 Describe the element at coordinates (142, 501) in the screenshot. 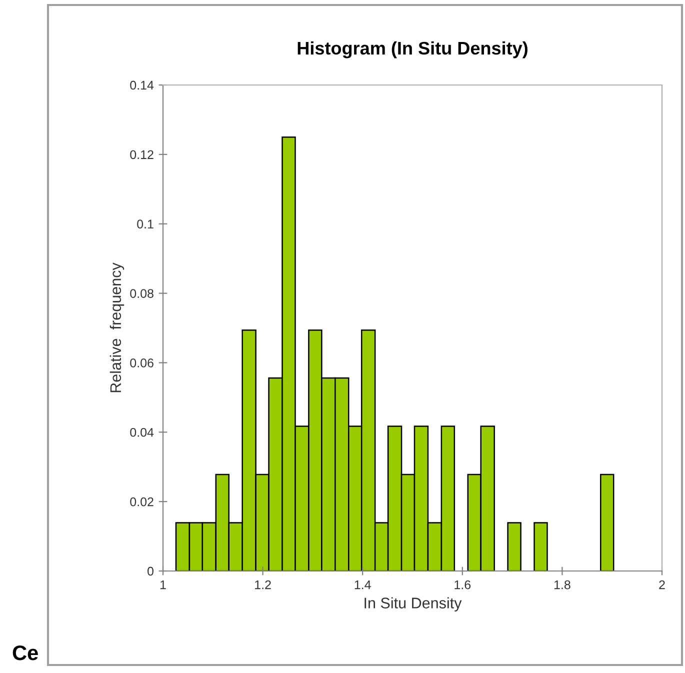

I see `y-tick-label: 0.02` at that location.